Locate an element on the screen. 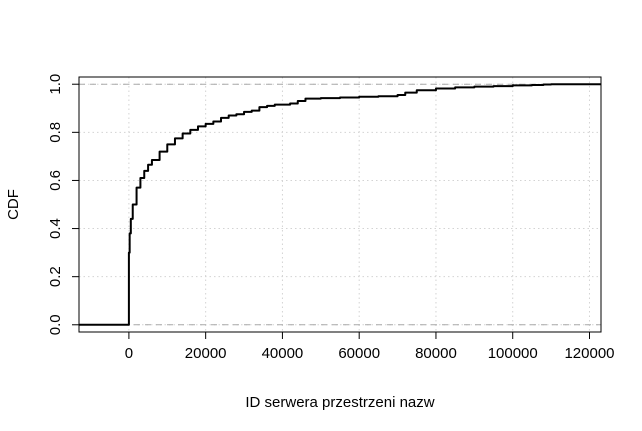  y-tick-label: 0.4 is located at coordinates (55, 228).